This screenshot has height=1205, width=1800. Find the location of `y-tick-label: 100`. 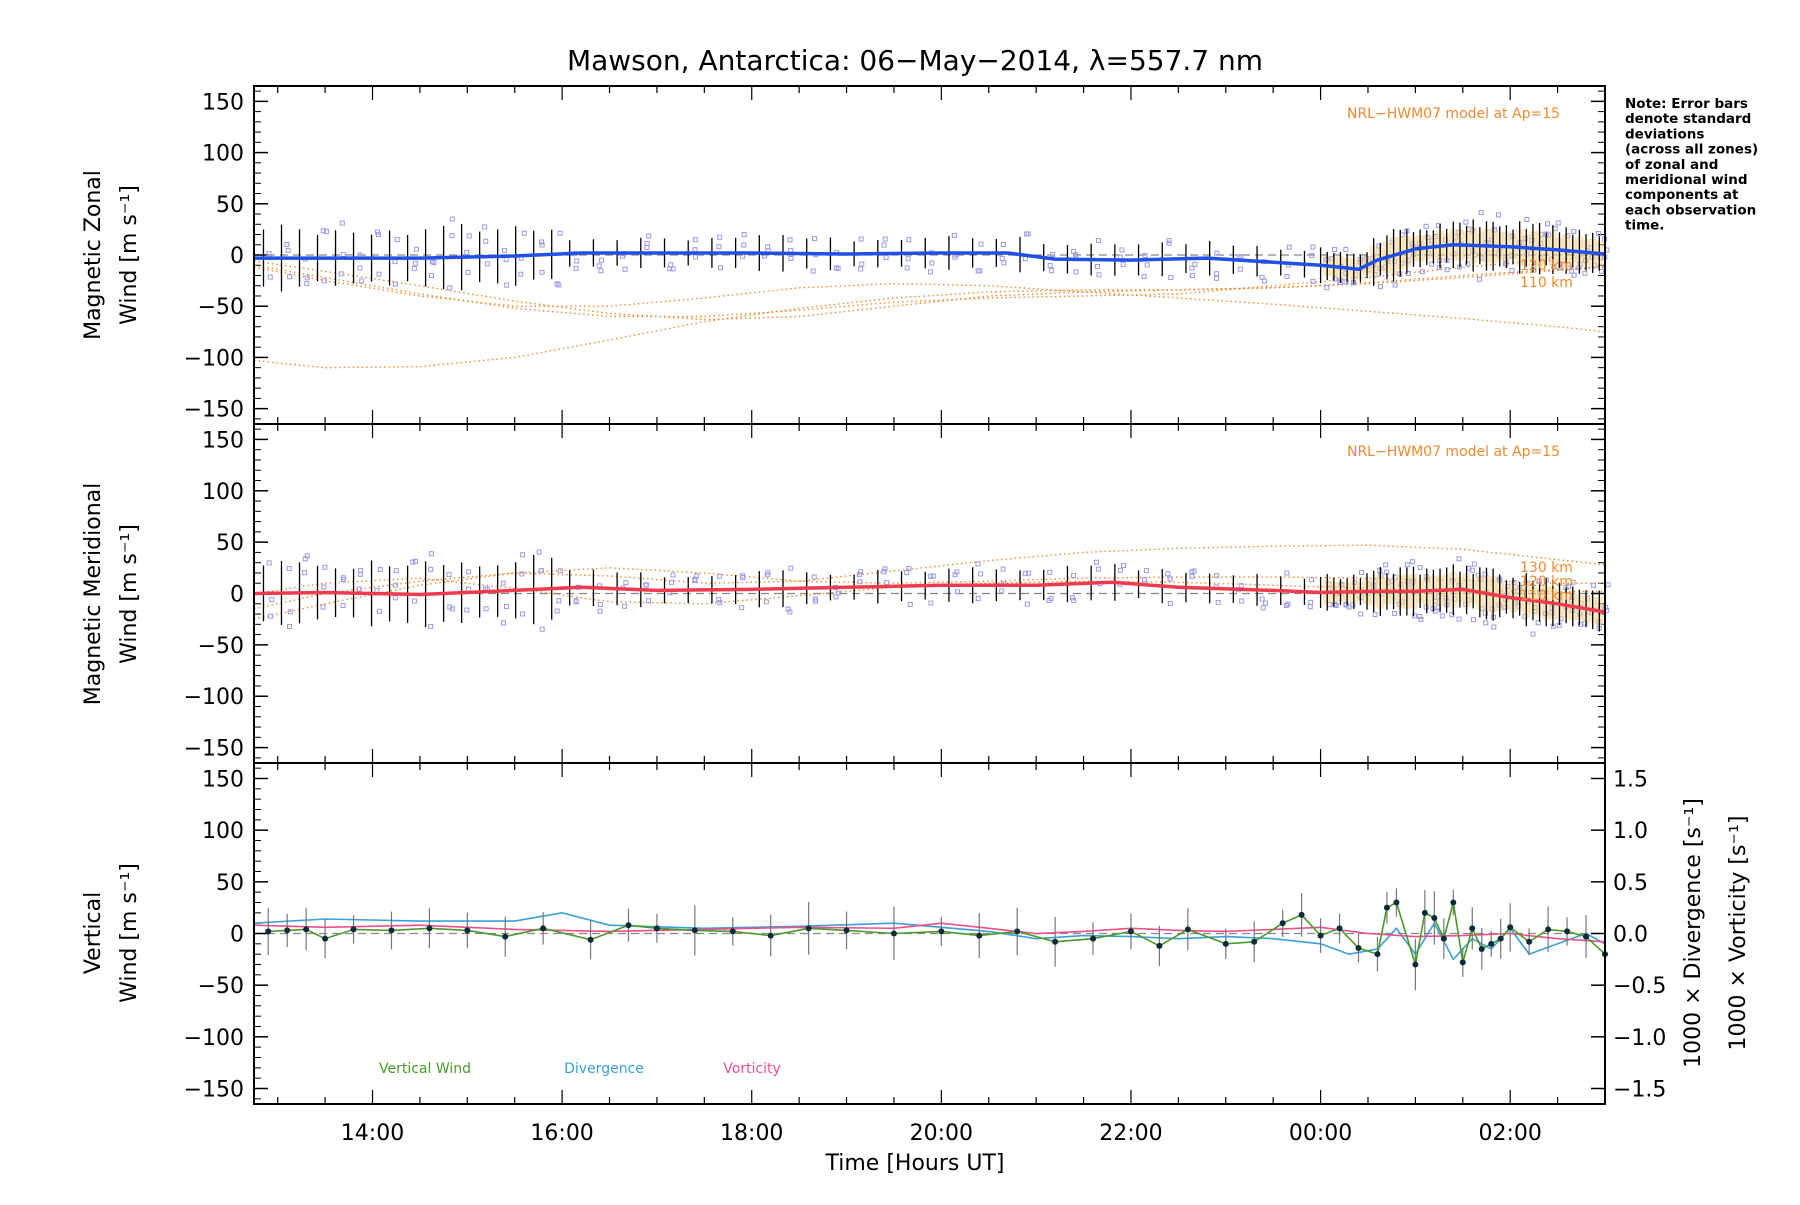

y-tick-label: 100 is located at coordinates (223, 492).